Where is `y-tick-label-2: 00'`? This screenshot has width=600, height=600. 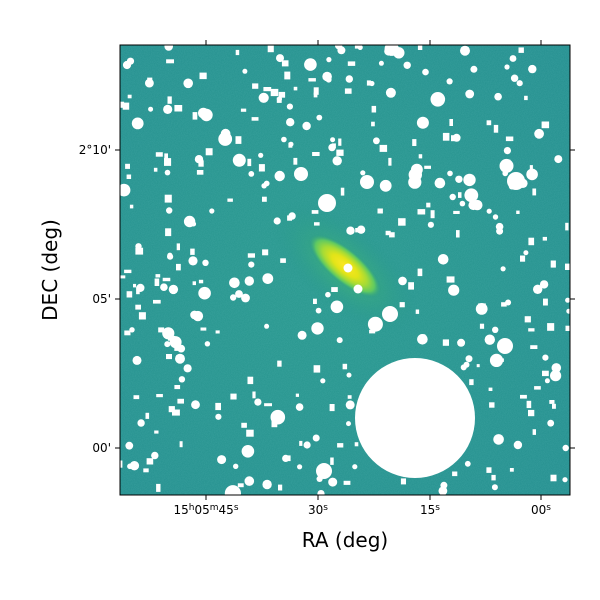
y-tick-label-2: 00' is located at coordinates (101, 448).